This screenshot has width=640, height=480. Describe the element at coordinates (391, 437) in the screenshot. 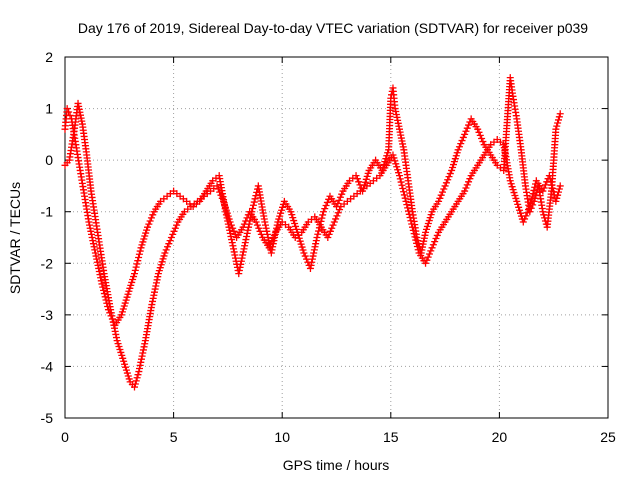

I see `x-tick-label: 15` at that location.